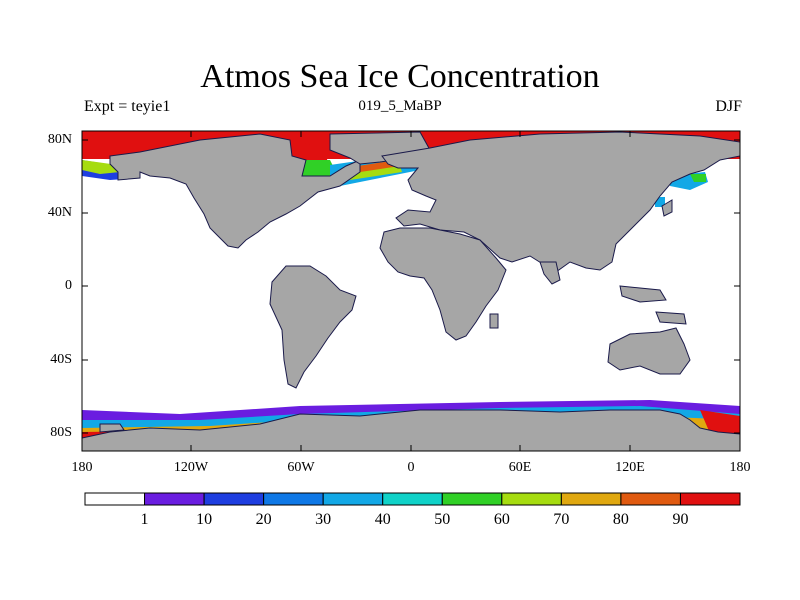 This screenshot has height=600, width=800. Describe the element at coordinates (191, 467) in the screenshot. I see `x-label-120w: 120W` at that location.